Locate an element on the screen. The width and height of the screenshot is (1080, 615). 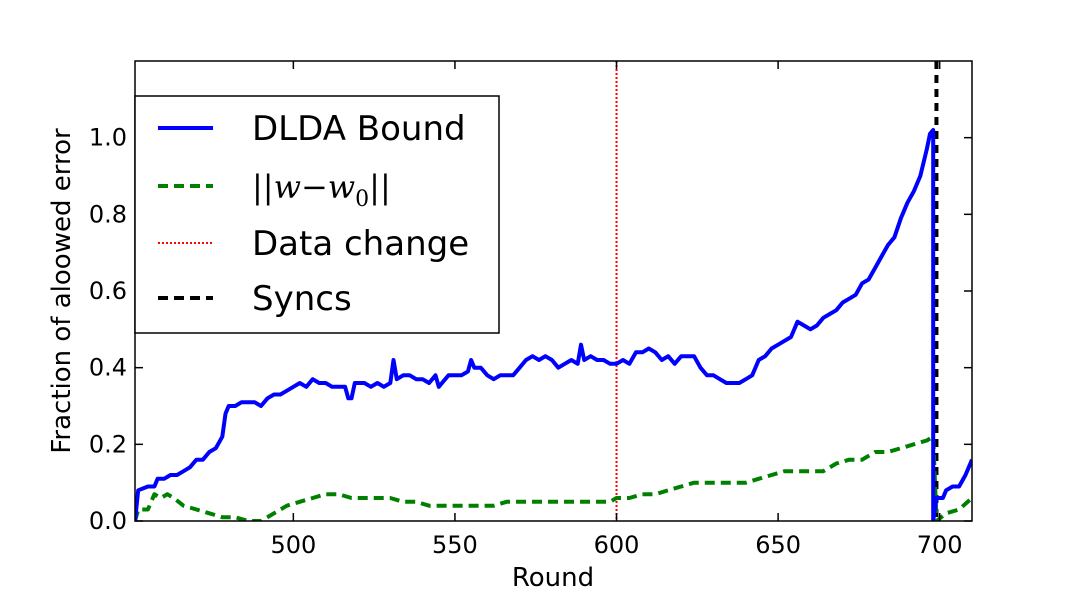
legend-box is located at coordinates (317, 214).